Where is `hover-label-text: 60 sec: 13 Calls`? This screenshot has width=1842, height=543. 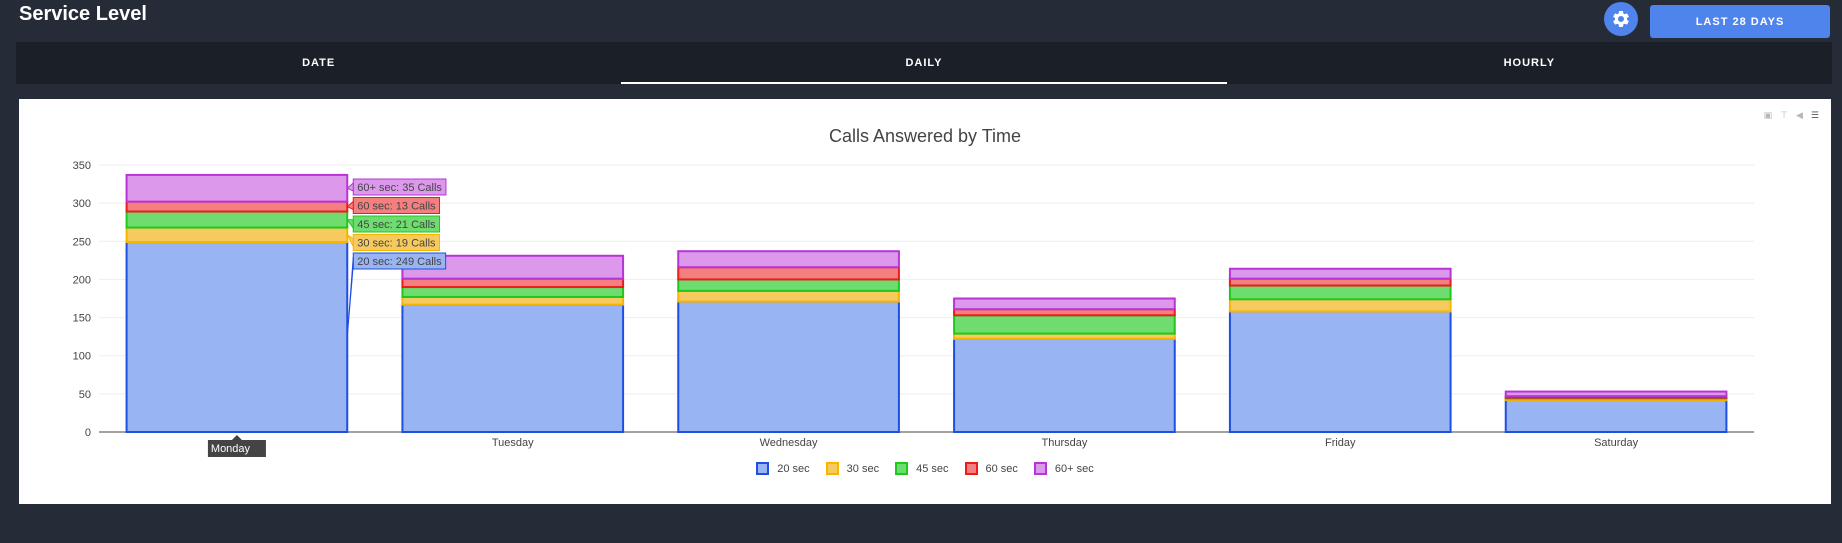
hover-label-text: 60 sec: 13 Calls is located at coordinates (396, 207).